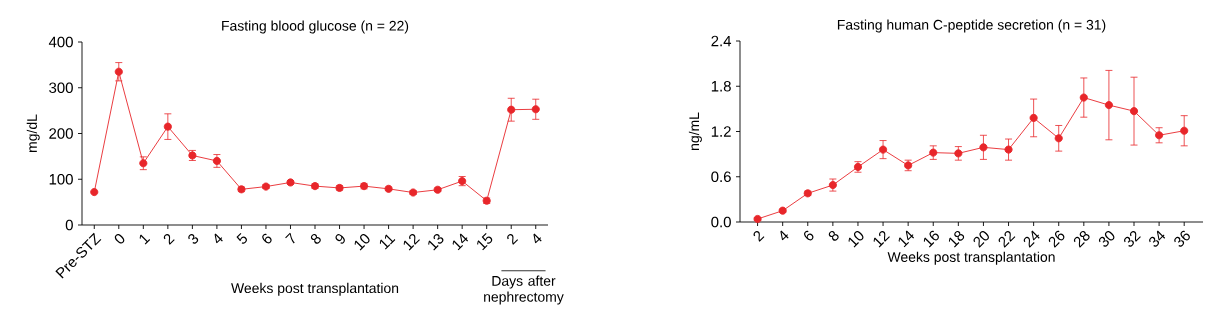 The image size is (1222, 320). I want to click on y-tick-label: 400, so click(60, 42).